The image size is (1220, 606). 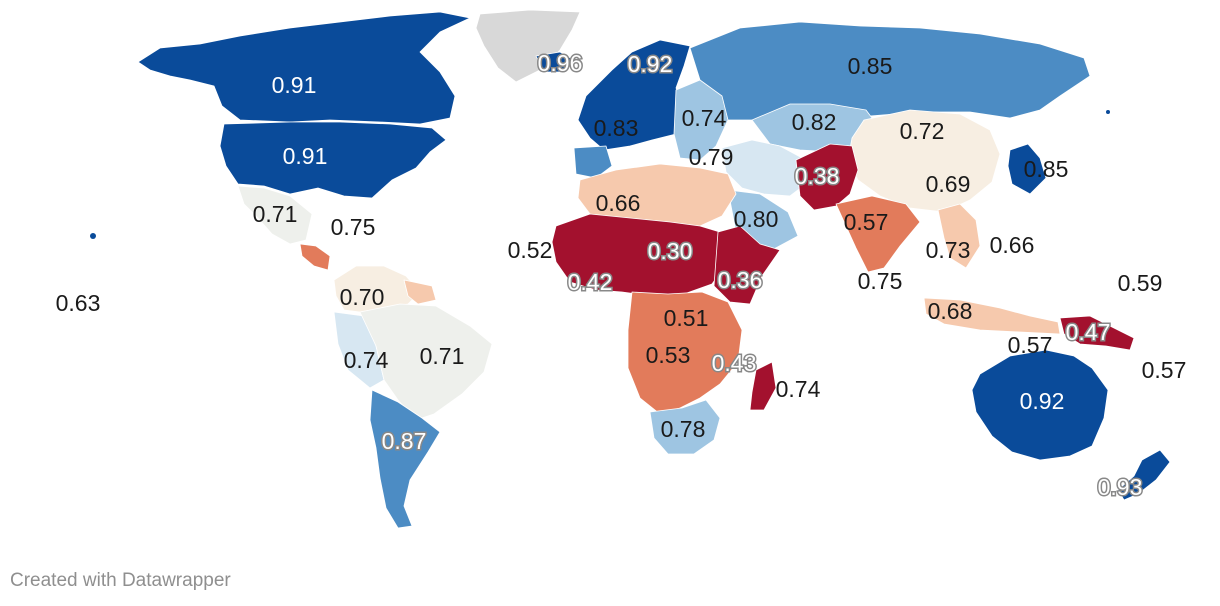 What do you see at coordinates (120, 580) in the screenshot?
I see `credit-text: Created with Datawrapper` at bounding box center [120, 580].